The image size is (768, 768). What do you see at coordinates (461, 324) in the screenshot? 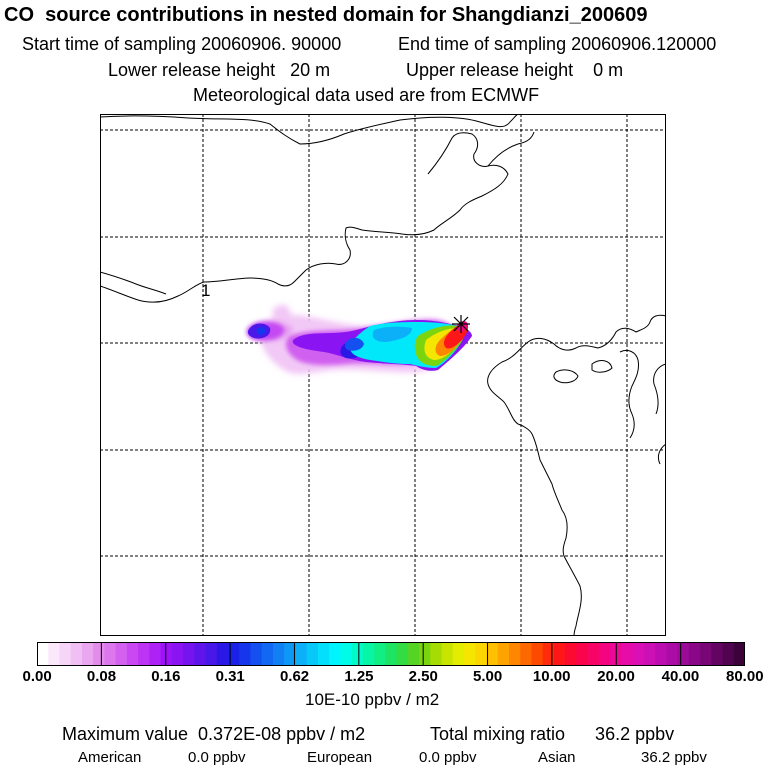
I see `receptor-marker` at bounding box center [461, 324].